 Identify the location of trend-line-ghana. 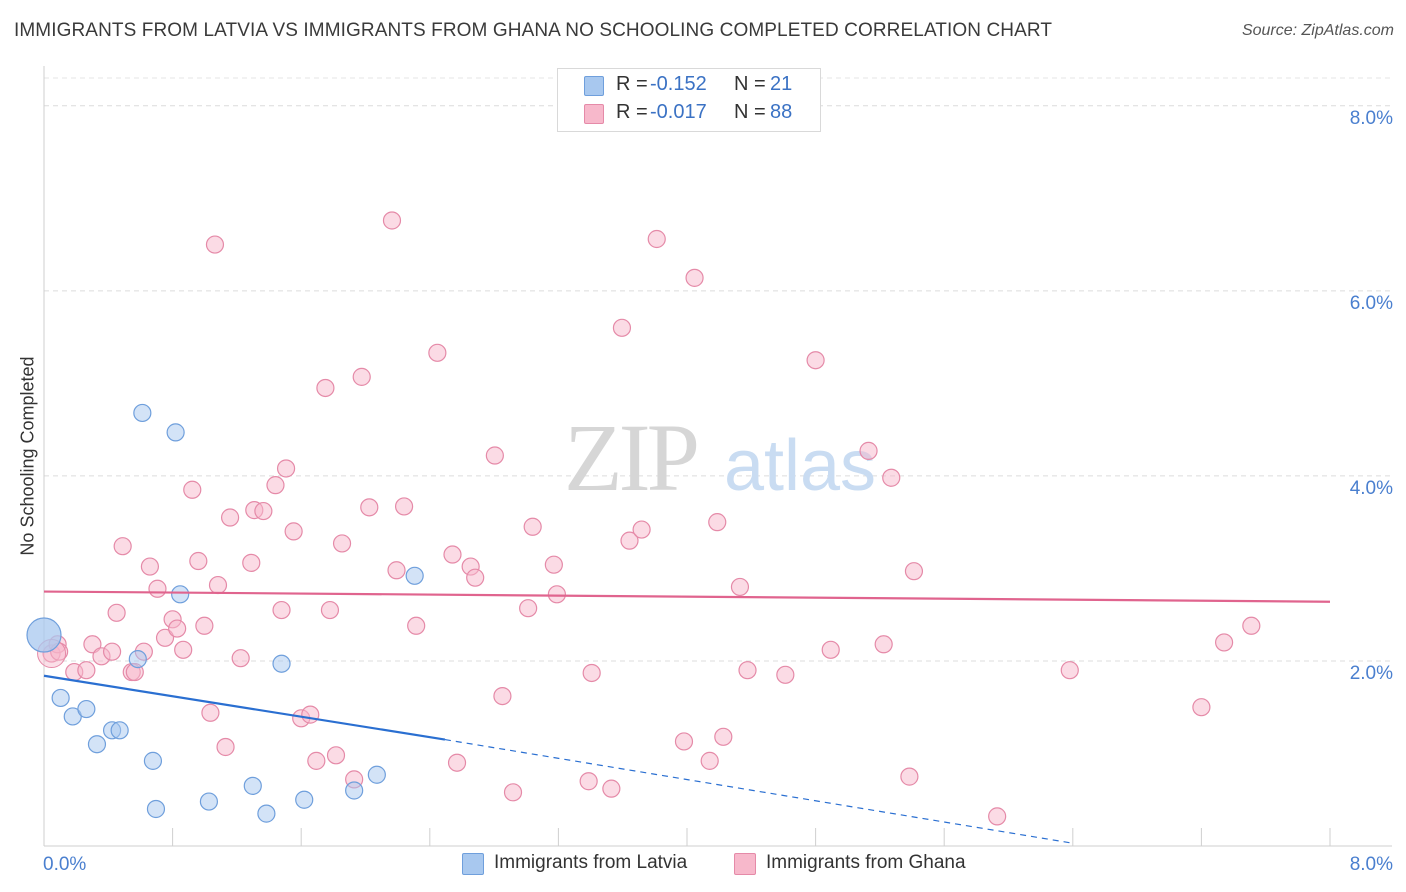
(687, 596).